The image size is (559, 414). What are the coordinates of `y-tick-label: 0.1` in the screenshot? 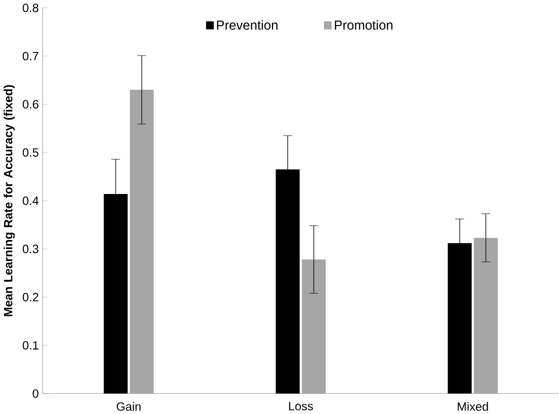 It's located at (30, 345).